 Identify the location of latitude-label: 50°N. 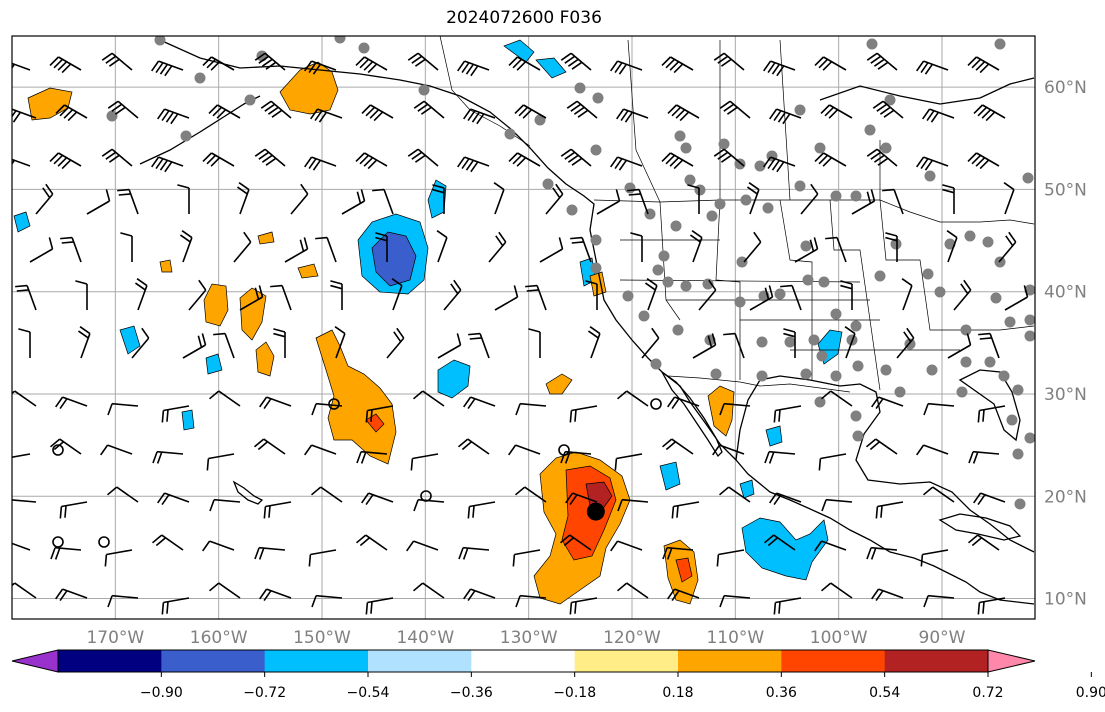
(1065, 190).